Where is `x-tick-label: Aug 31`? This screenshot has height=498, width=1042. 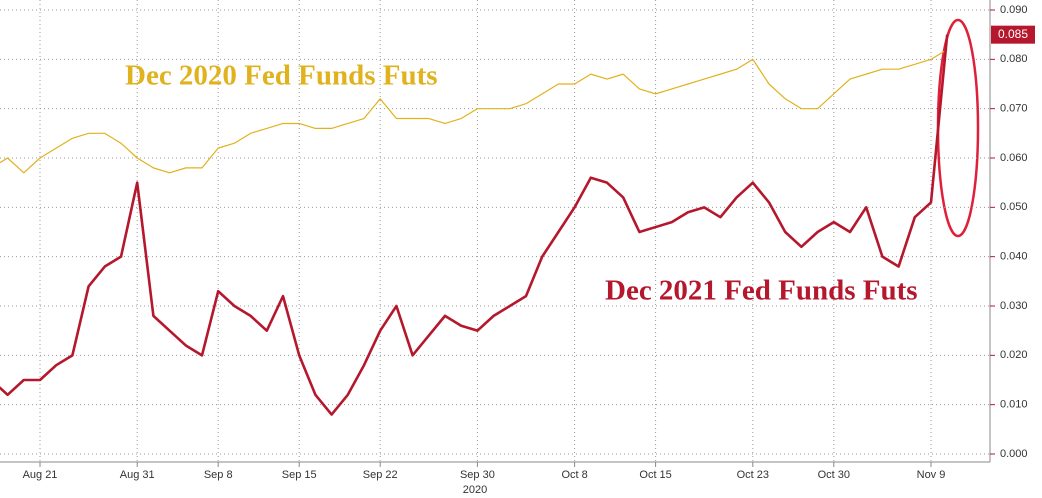 x-tick-label: Aug 31 is located at coordinates (137, 475).